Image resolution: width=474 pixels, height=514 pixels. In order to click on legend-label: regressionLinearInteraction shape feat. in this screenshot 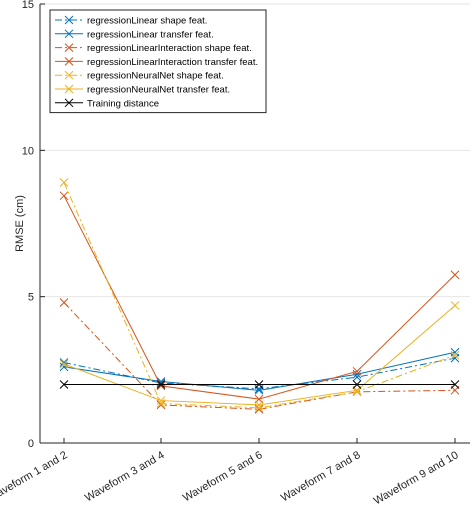, I will do `click(169, 48)`.